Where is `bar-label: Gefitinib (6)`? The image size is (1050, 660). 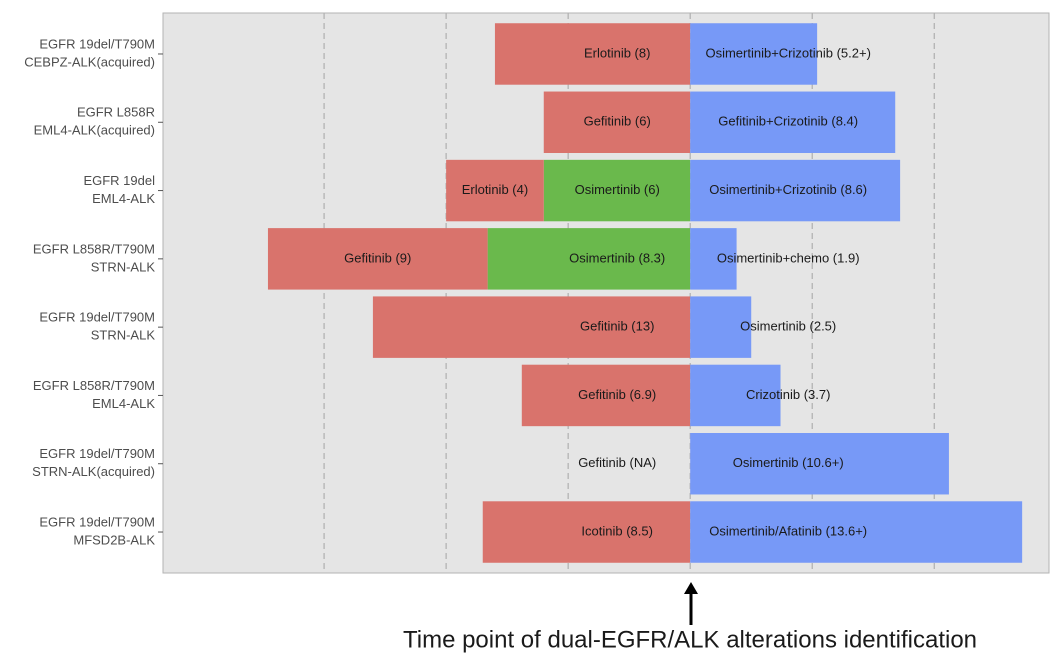 bar-label: Gefitinib (6) is located at coordinates (617, 121).